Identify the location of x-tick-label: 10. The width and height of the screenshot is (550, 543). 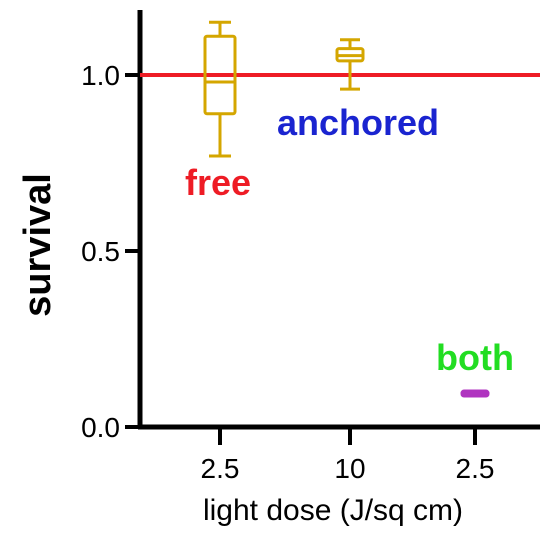
(349, 468).